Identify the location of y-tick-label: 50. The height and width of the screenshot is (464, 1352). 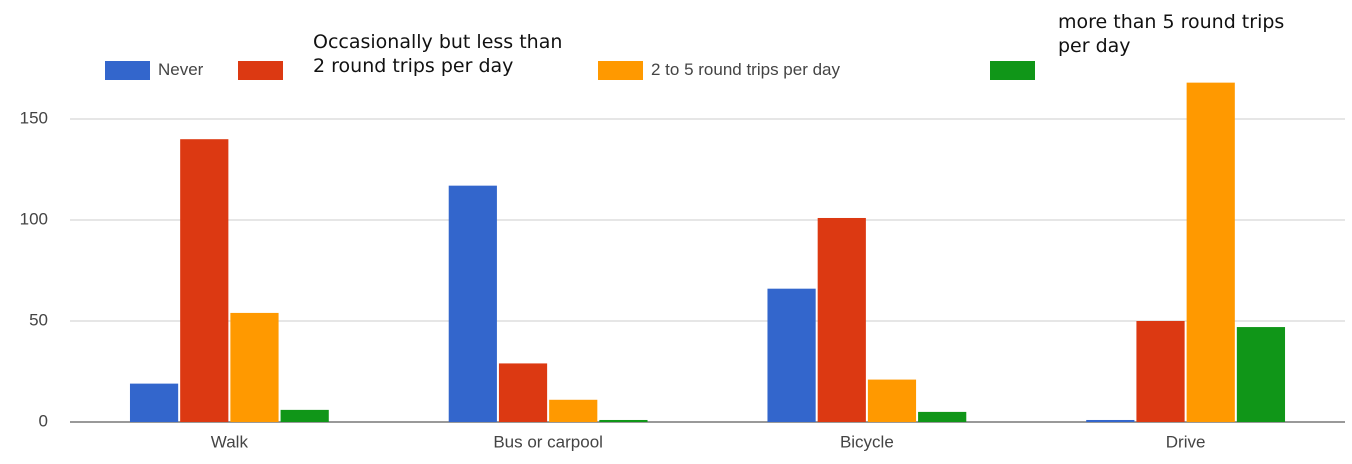
(38, 319).